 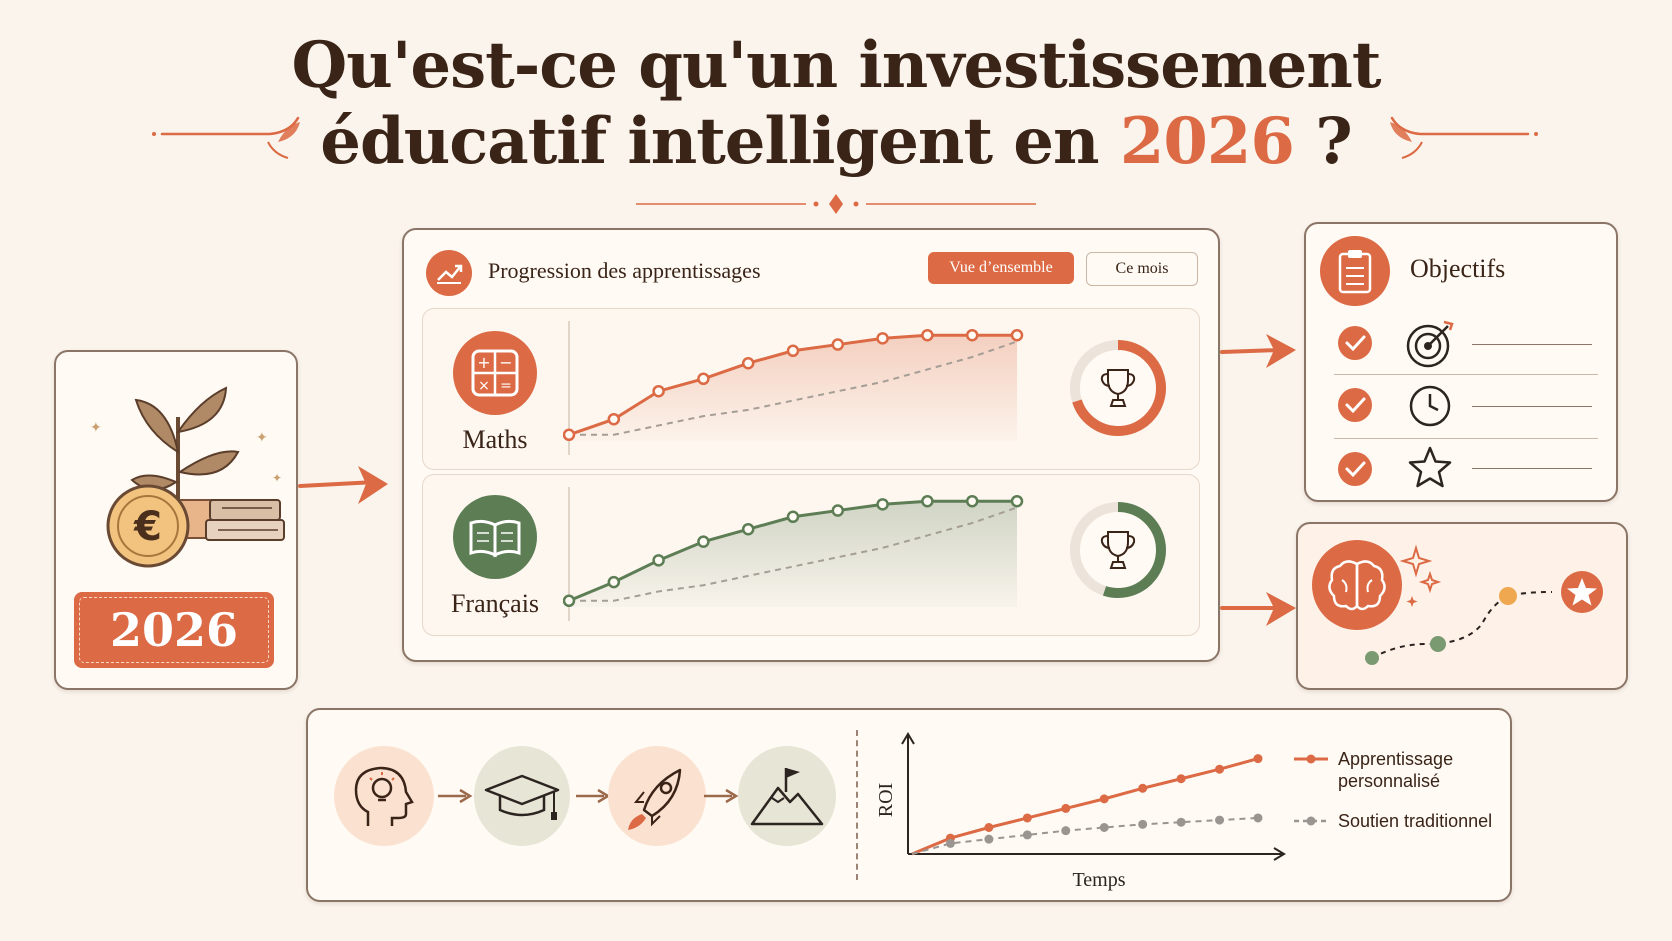 I want to click on clock-icon, so click(x=1430, y=406).